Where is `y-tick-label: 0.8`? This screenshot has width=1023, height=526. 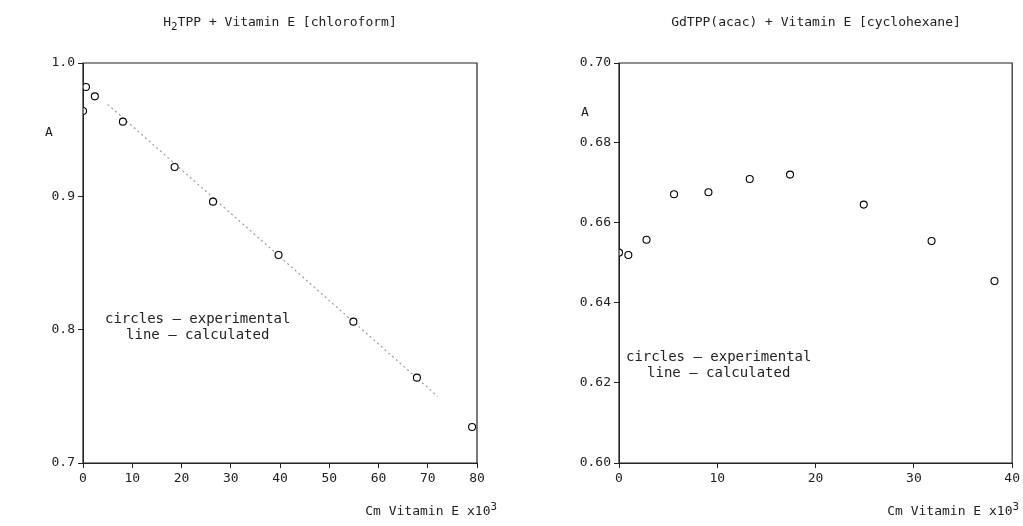
y-tick-label: 0.8 is located at coordinates (63, 329).